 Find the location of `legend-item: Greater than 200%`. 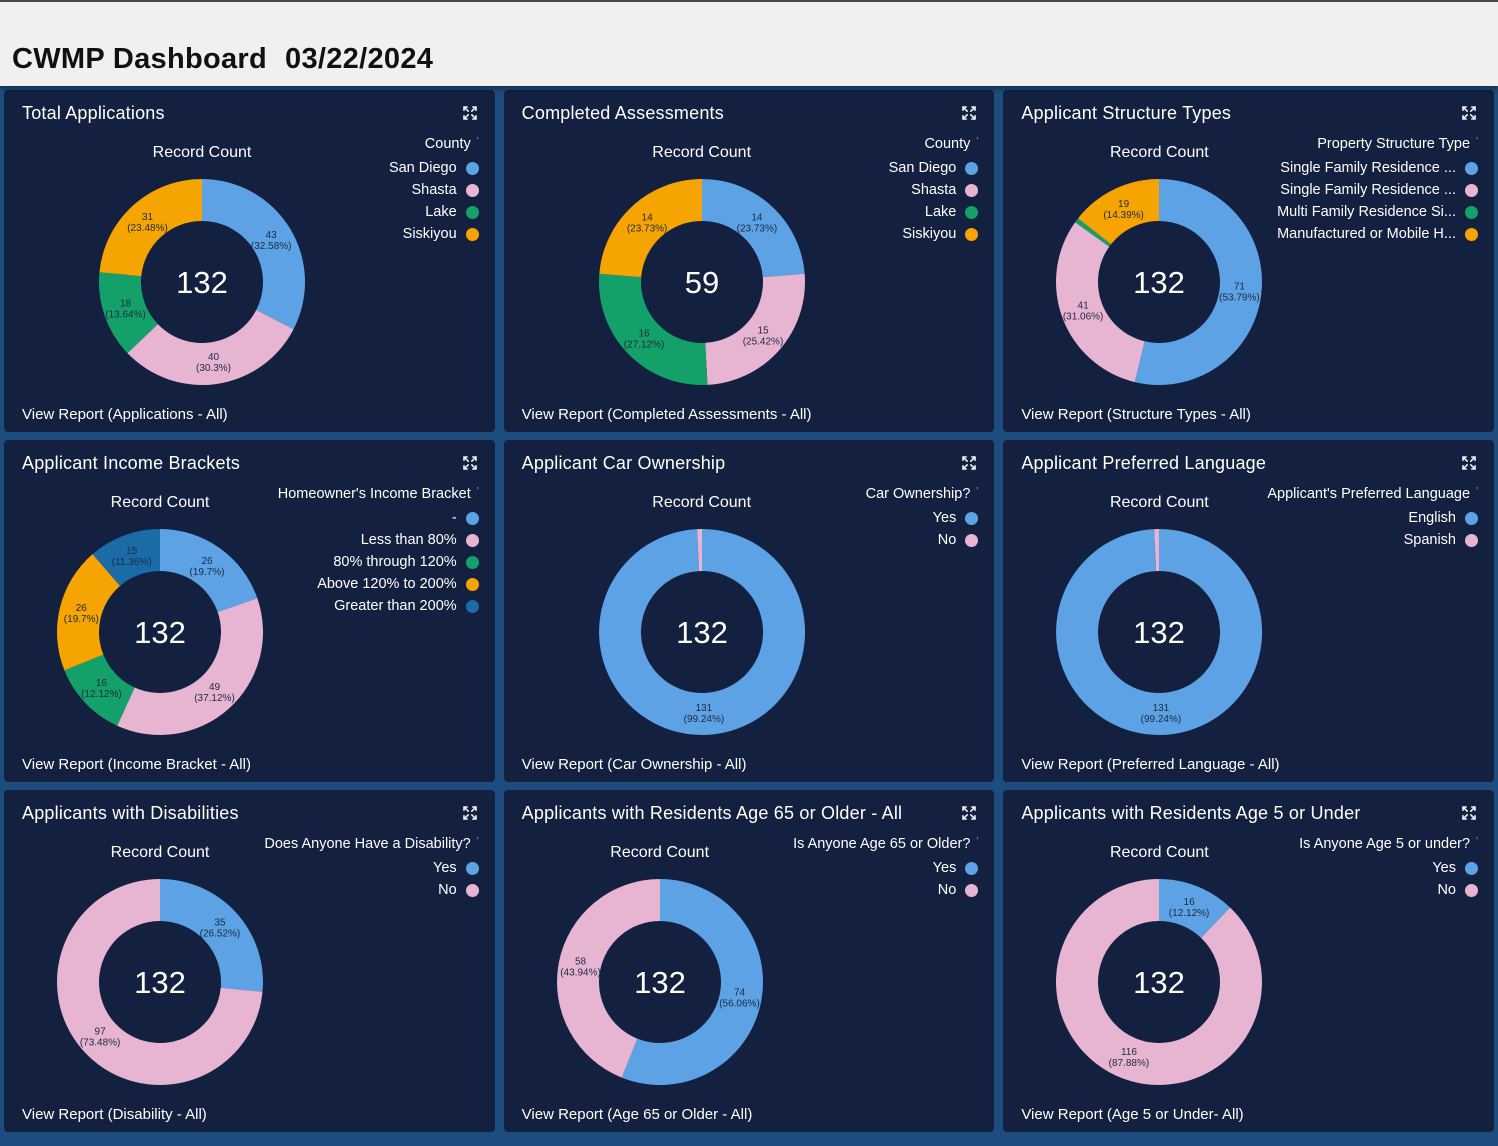

legend-item: Greater than 200% is located at coordinates (378, 606).